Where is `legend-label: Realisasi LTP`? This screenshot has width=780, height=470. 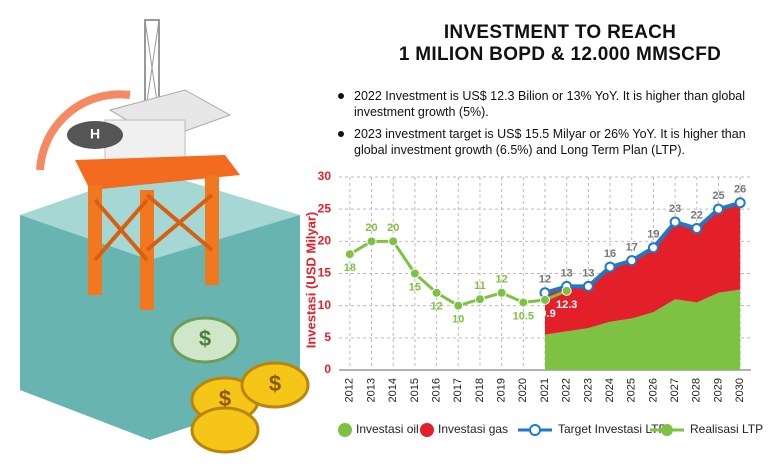 legend-label: Realisasi LTP is located at coordinates (726, 429).